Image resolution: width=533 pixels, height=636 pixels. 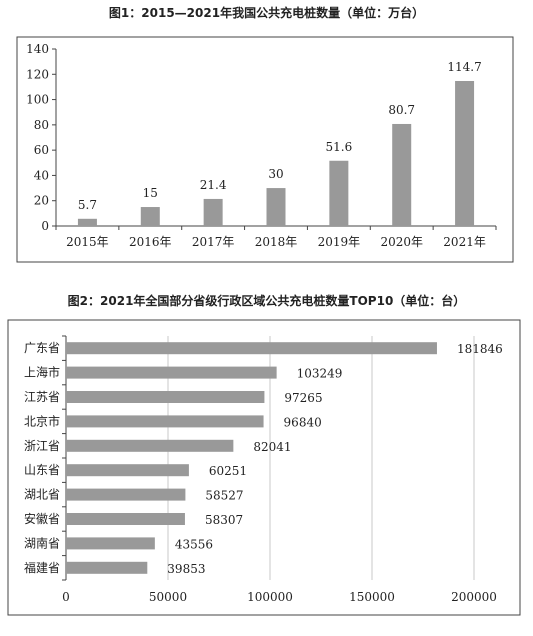 I want to click on chart1-y-tick-label: 20, so click(x=41, y=201).